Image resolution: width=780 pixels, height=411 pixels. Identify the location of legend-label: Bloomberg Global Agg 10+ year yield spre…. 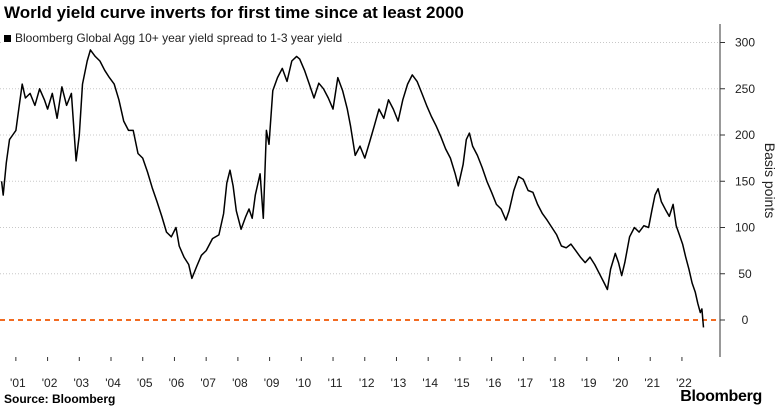
(179, 38).